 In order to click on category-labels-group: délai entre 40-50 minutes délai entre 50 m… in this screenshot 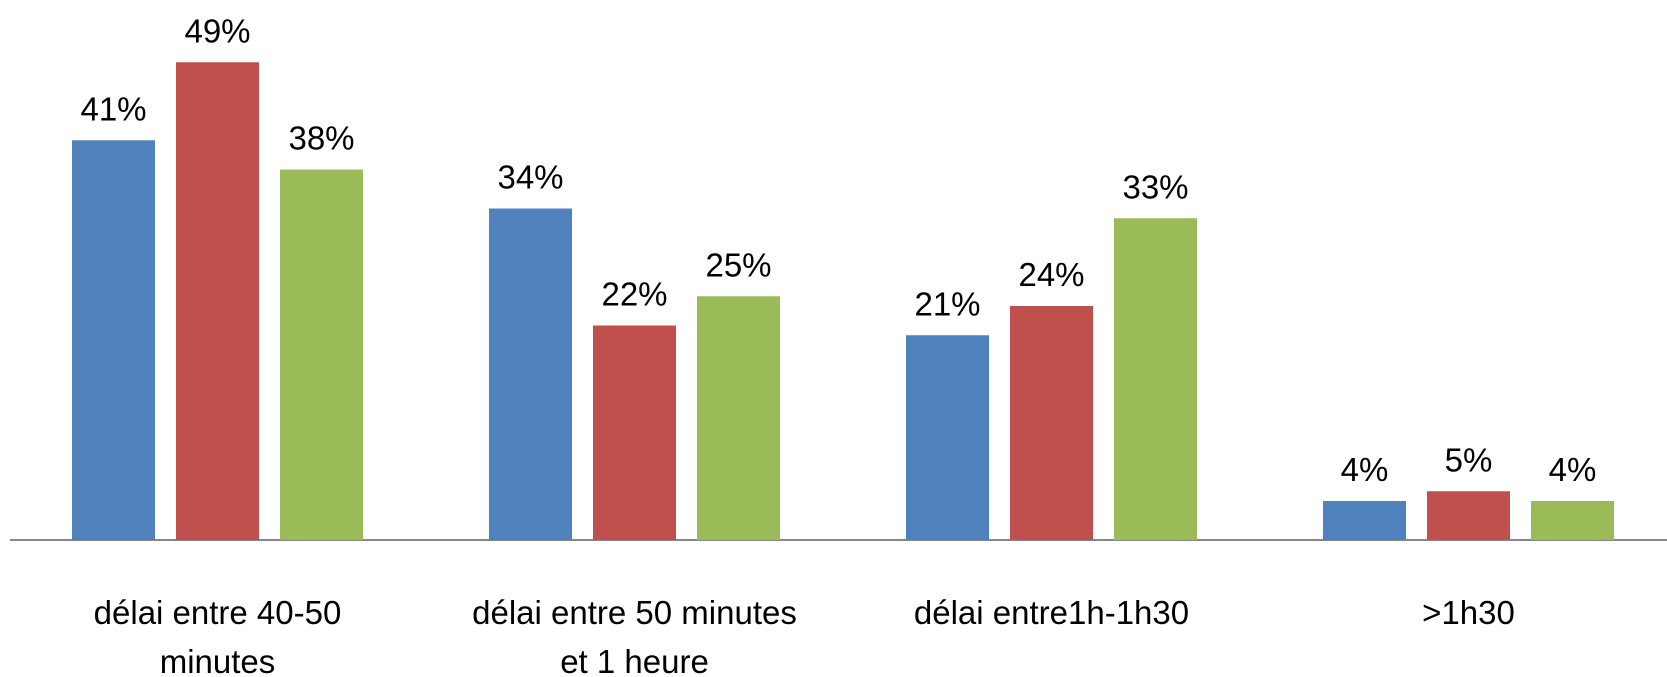, I will do `click(804, 635)`.